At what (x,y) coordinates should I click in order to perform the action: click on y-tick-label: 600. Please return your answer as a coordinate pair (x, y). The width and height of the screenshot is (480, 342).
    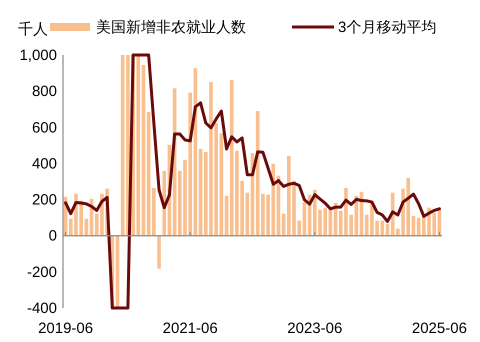
    Looking at the image, I should click on (44, 127).